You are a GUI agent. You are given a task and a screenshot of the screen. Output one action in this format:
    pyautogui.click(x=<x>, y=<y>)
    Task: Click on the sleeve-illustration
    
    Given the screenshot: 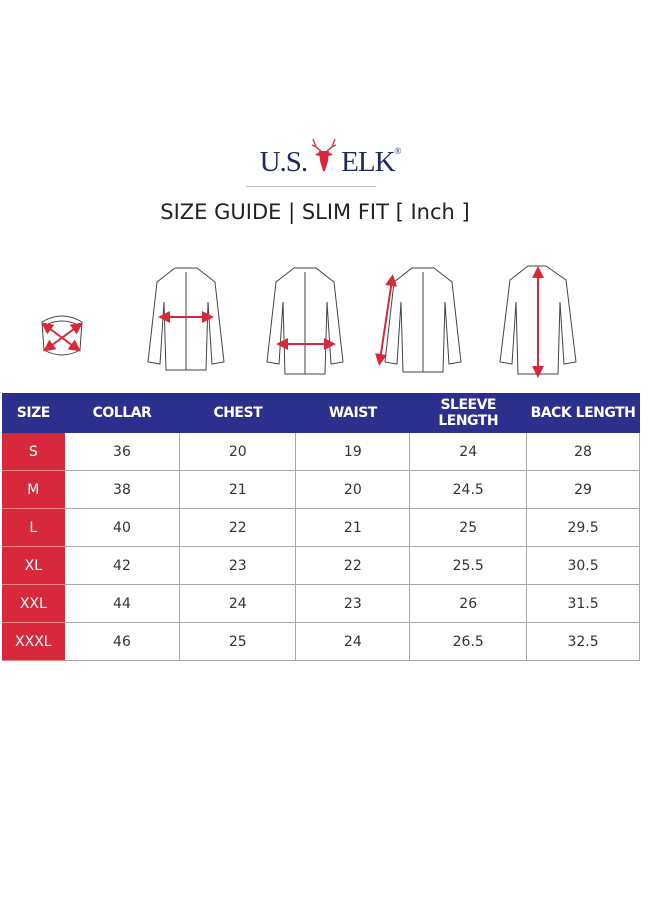 What is the action you would take?
    pyautogui.click(x=418, y=320)
    